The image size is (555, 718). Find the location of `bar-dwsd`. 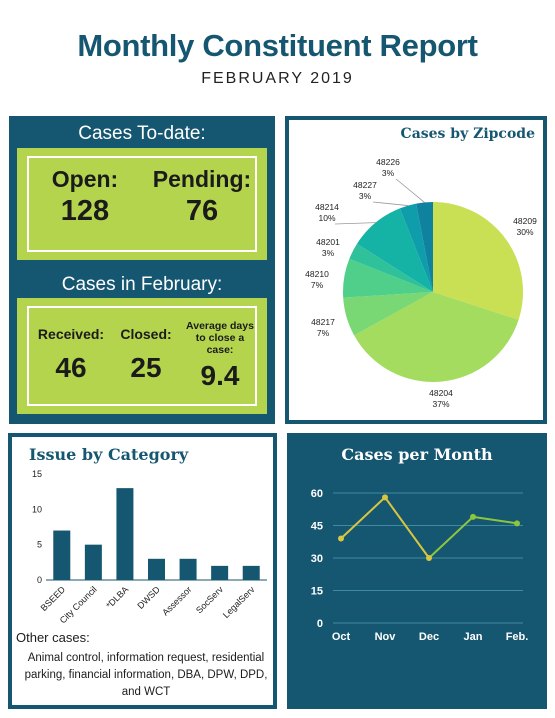

bar-dwsd is located at coordinates (156, 569).